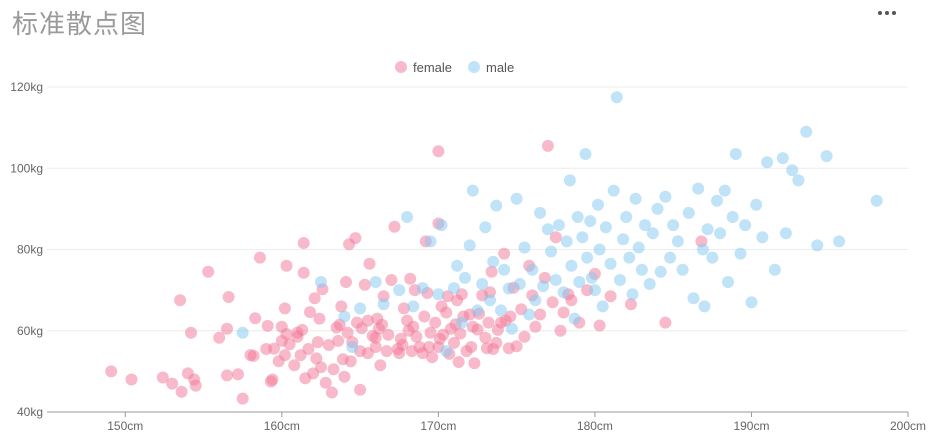  Describe the element at coordinates (491, 67) in the screenshot. I see `legend-item-male: male` at that location.